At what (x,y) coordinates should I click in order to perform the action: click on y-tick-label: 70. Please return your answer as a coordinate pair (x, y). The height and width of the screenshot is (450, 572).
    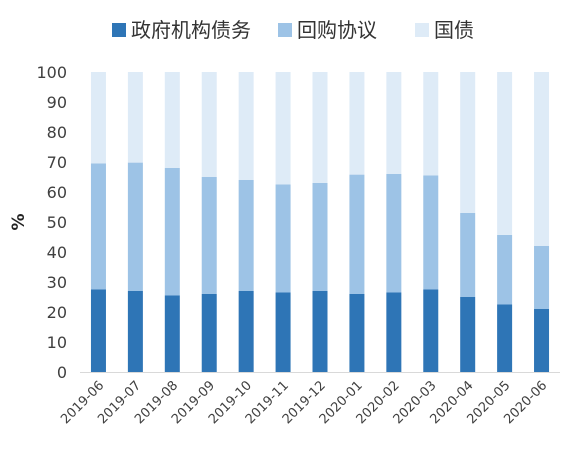
    Looking at the image, I should click on (57, 162).